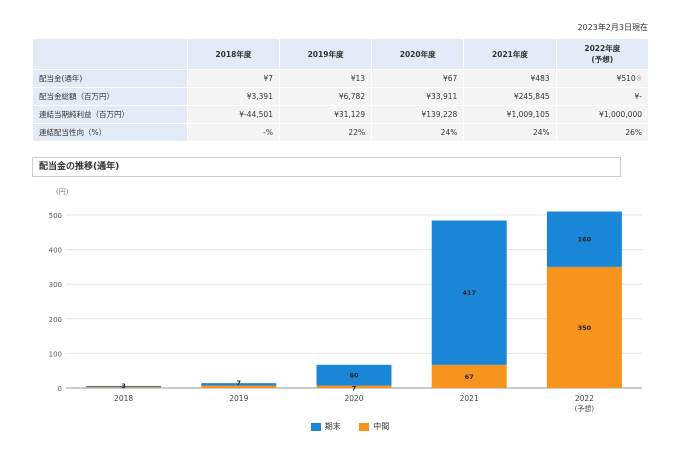  Describe the element at coordinates (325, 132) in the screenshot. I see `table-cell: 22%` at that location.